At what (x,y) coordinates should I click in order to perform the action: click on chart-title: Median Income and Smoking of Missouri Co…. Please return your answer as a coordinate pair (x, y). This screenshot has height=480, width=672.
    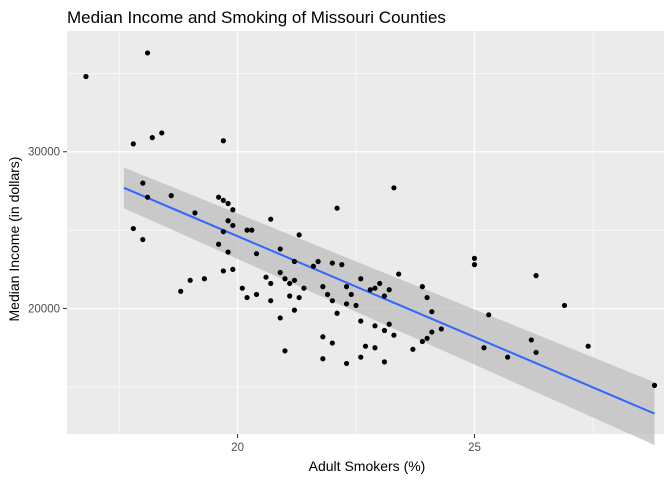
    Looking at the image, I should click on (256, 17).